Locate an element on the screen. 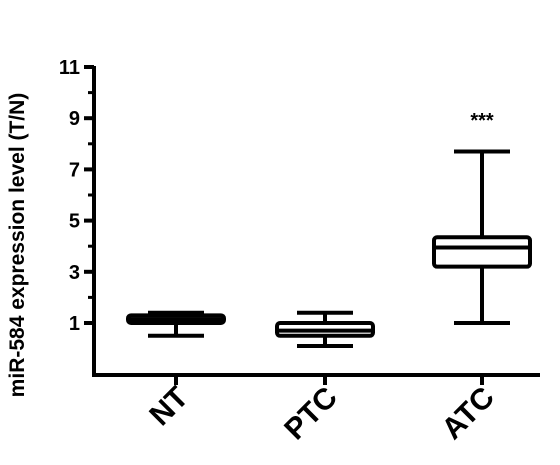  box-nt is located at coordinates (176, 324).